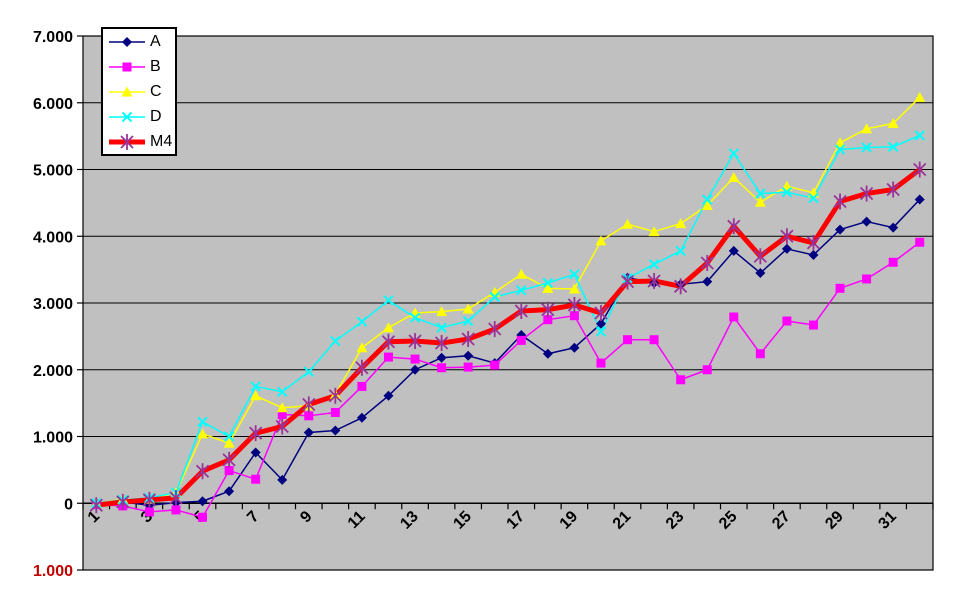 The width and height of the screenshot is (970, 614). Describe the element at coordinates (139, 141) in the screenshot. I see `legend-item-M4: M4` at that location.